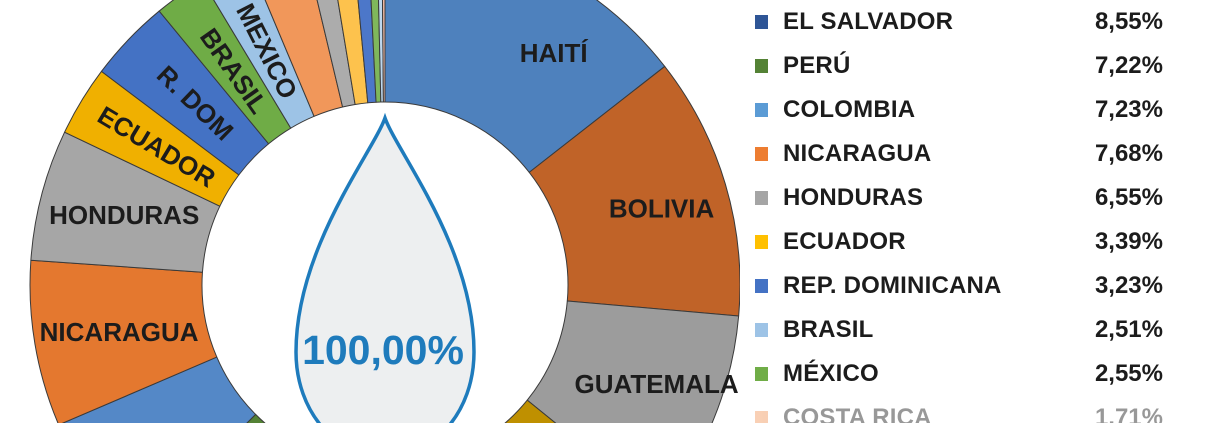  I want to click on legend-row: COSTA RICA 1,71%, so click(975, 409).